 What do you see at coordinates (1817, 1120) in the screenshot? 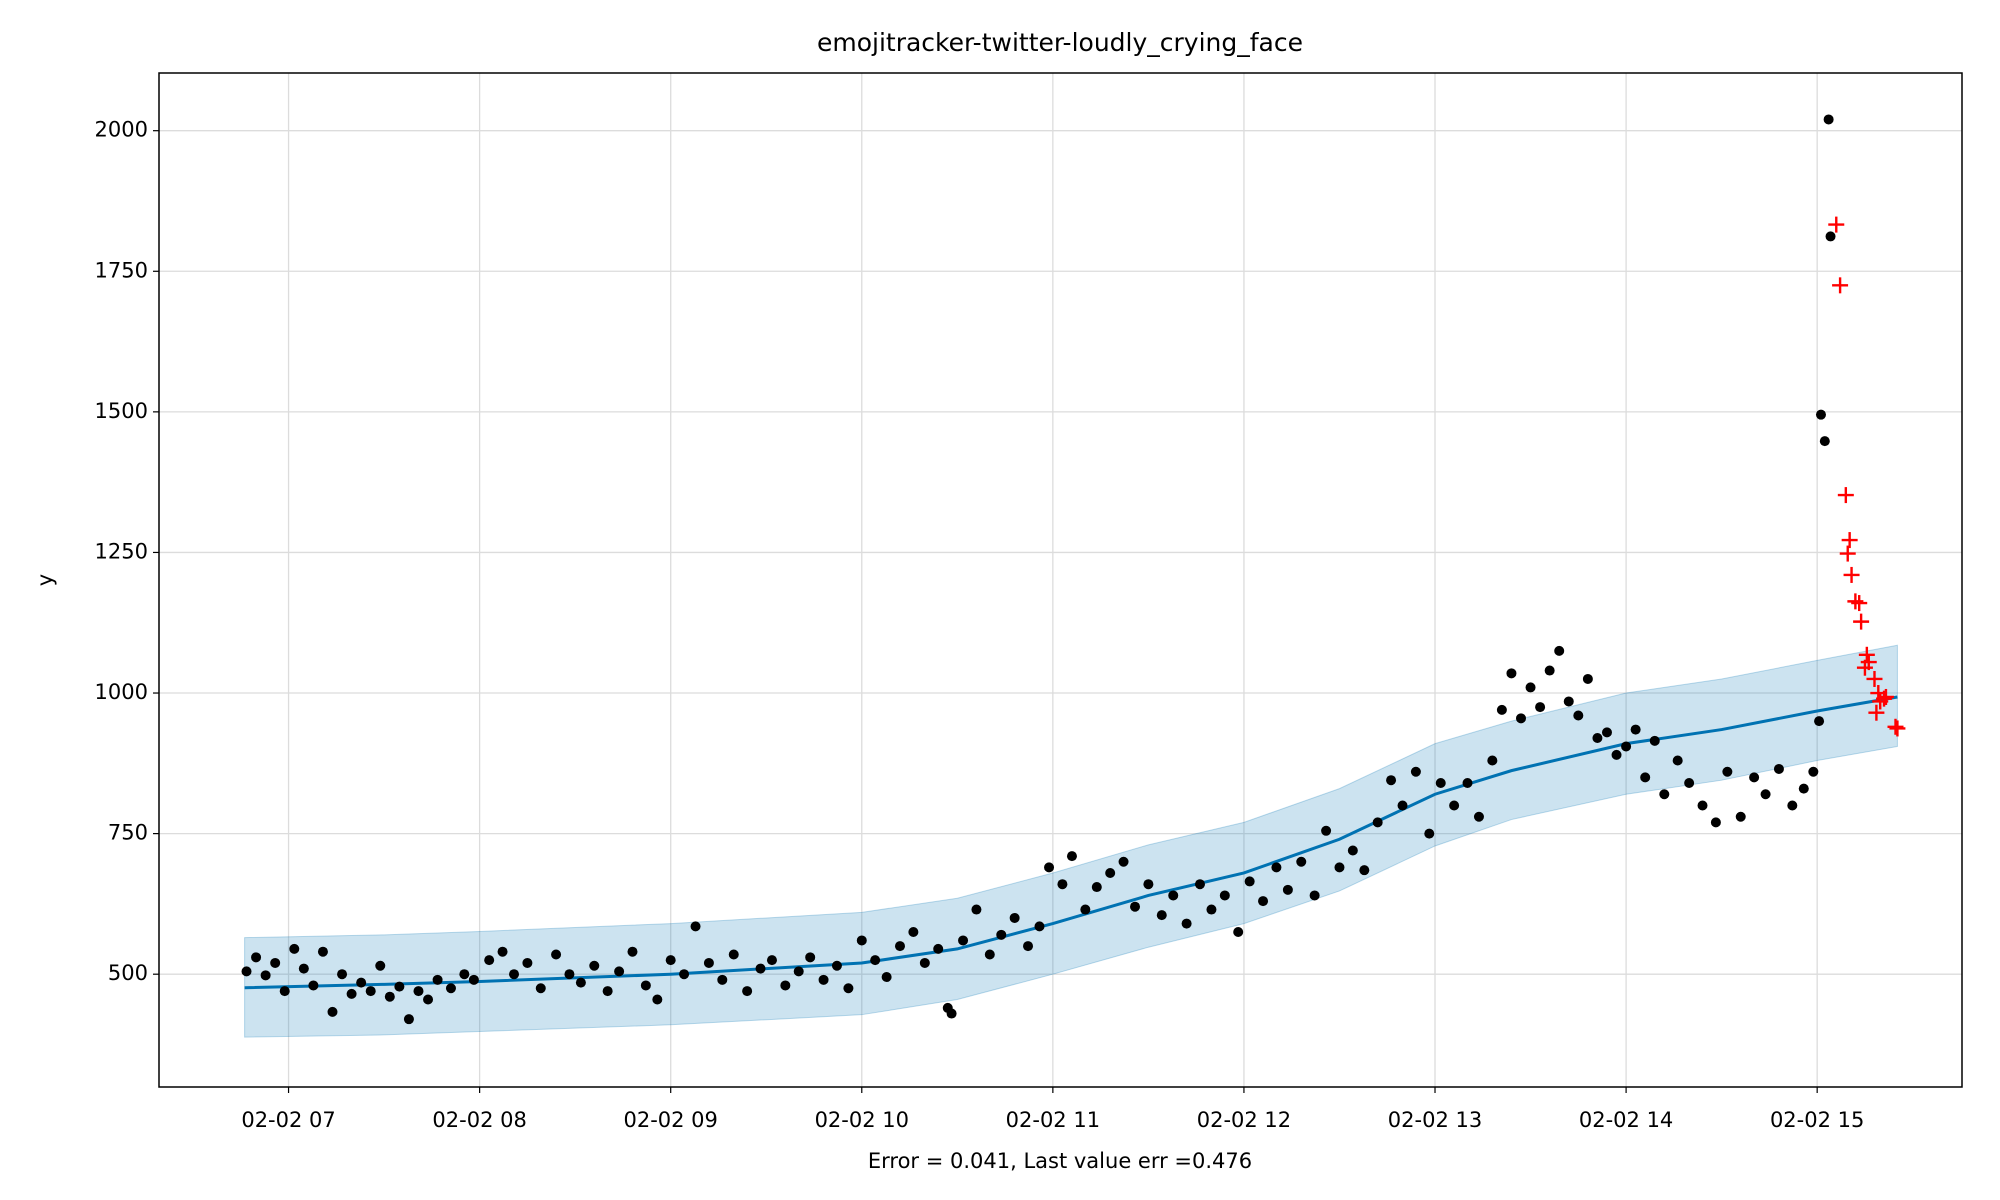
I see `x-tick-label: 02-02 15` at bounding box center [1817, 1120].